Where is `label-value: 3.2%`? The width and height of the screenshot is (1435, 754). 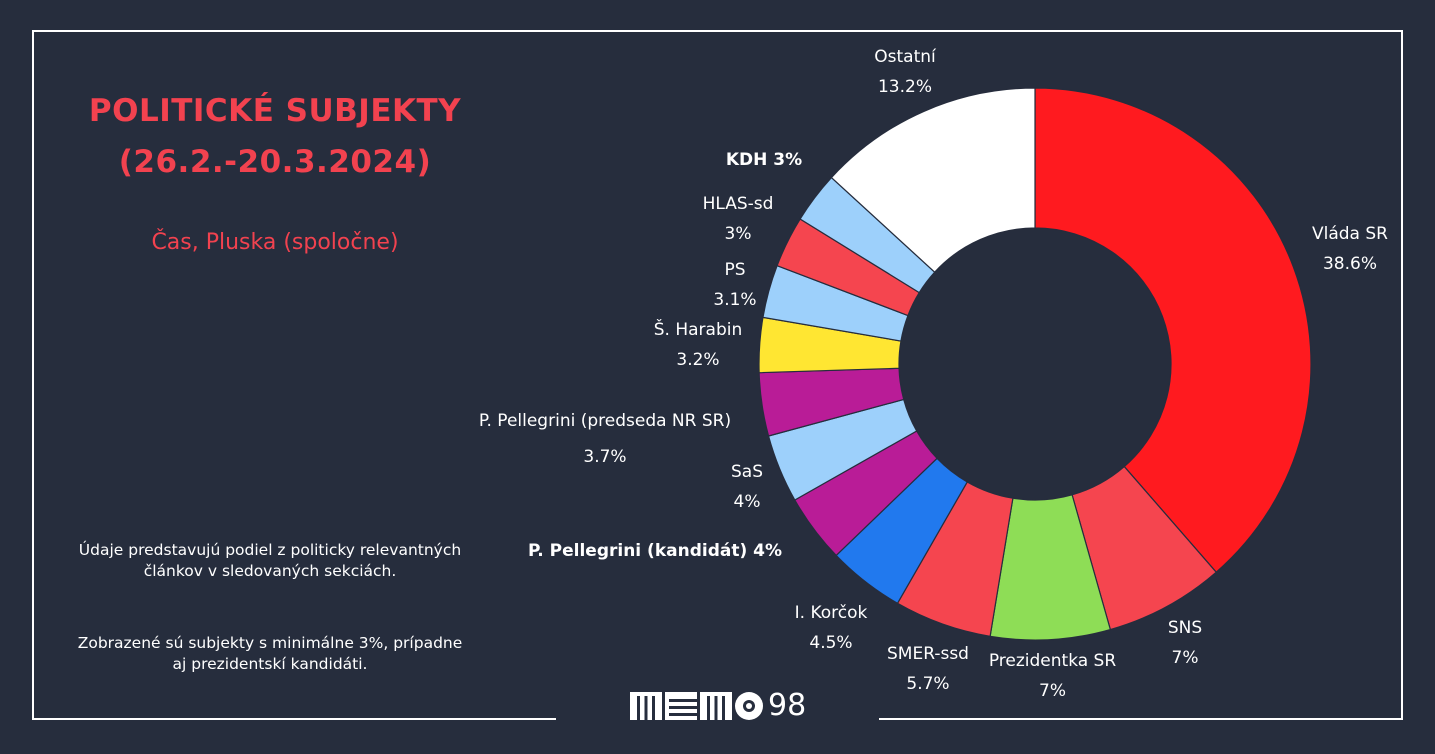
label-value: 3.2% is located at coordinates (698, 360).